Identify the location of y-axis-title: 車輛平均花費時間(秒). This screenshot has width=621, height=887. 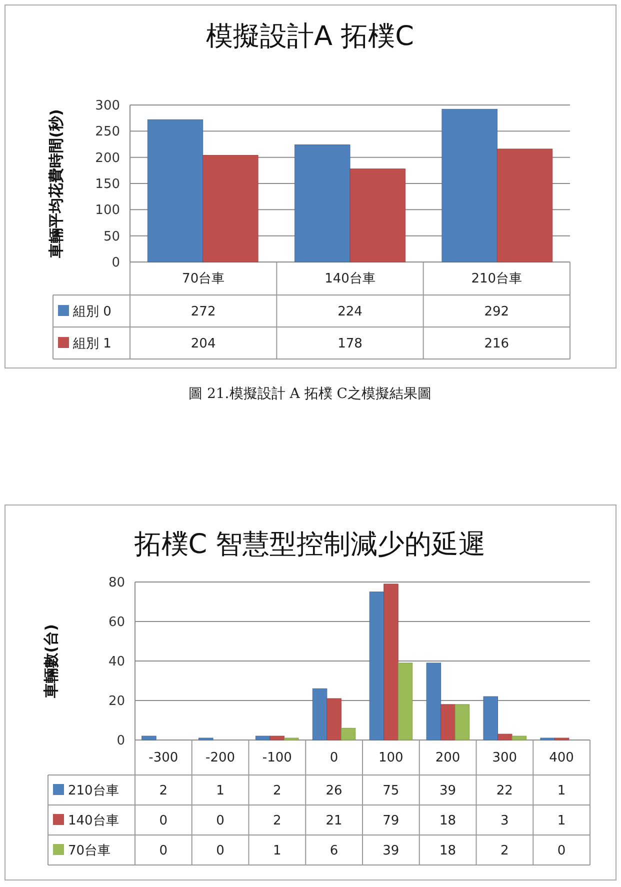
(56, 184).